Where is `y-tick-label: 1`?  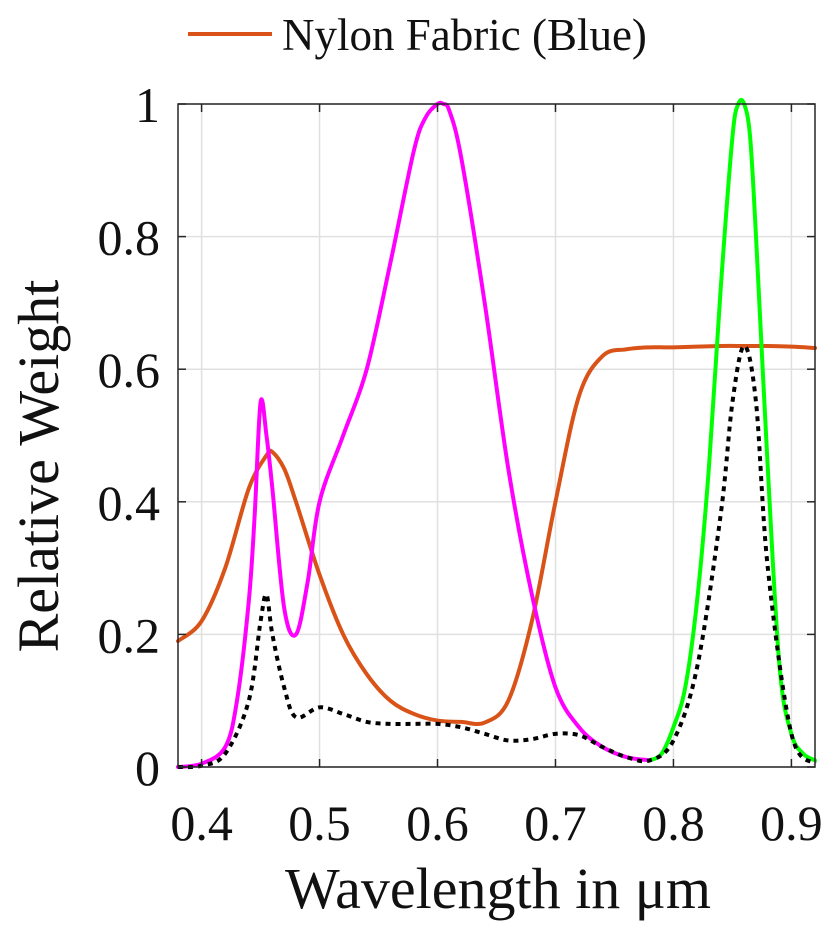
y-tick-label: 1 is located at coordinates (147, 105).